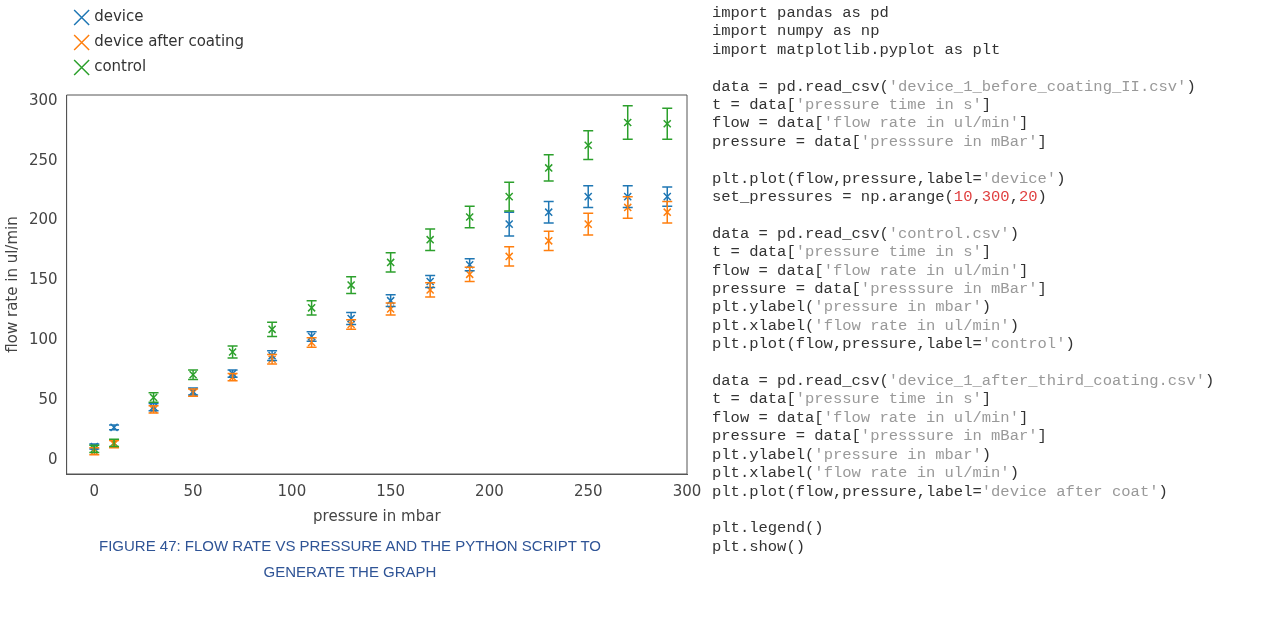  What do you see at coordinates (857, 32) in the screenshot?
I see `text: import pandas as pd import numpy as np import matplotlib.pyplot as plt` at bounding box center [857, 32].